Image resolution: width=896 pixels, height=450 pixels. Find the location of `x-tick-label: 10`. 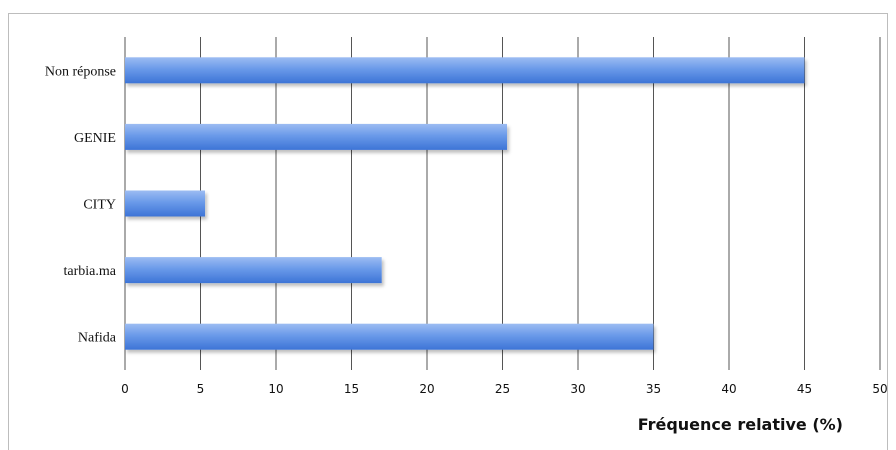

x-tick-label: 10 is located at coordinates (275, 389).